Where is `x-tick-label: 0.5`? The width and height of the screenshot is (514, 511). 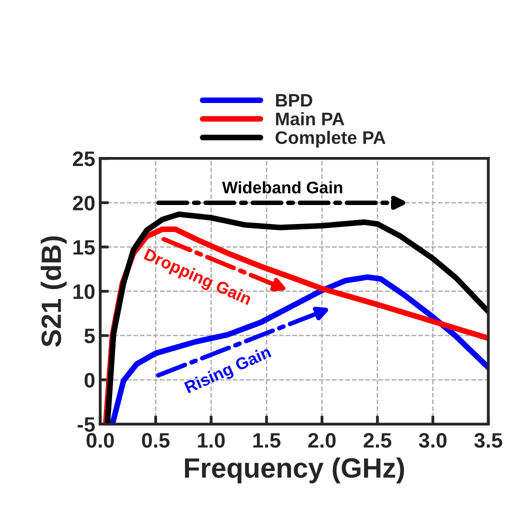
x-tick-label: 0.5 is located at coordinates (156, 440).